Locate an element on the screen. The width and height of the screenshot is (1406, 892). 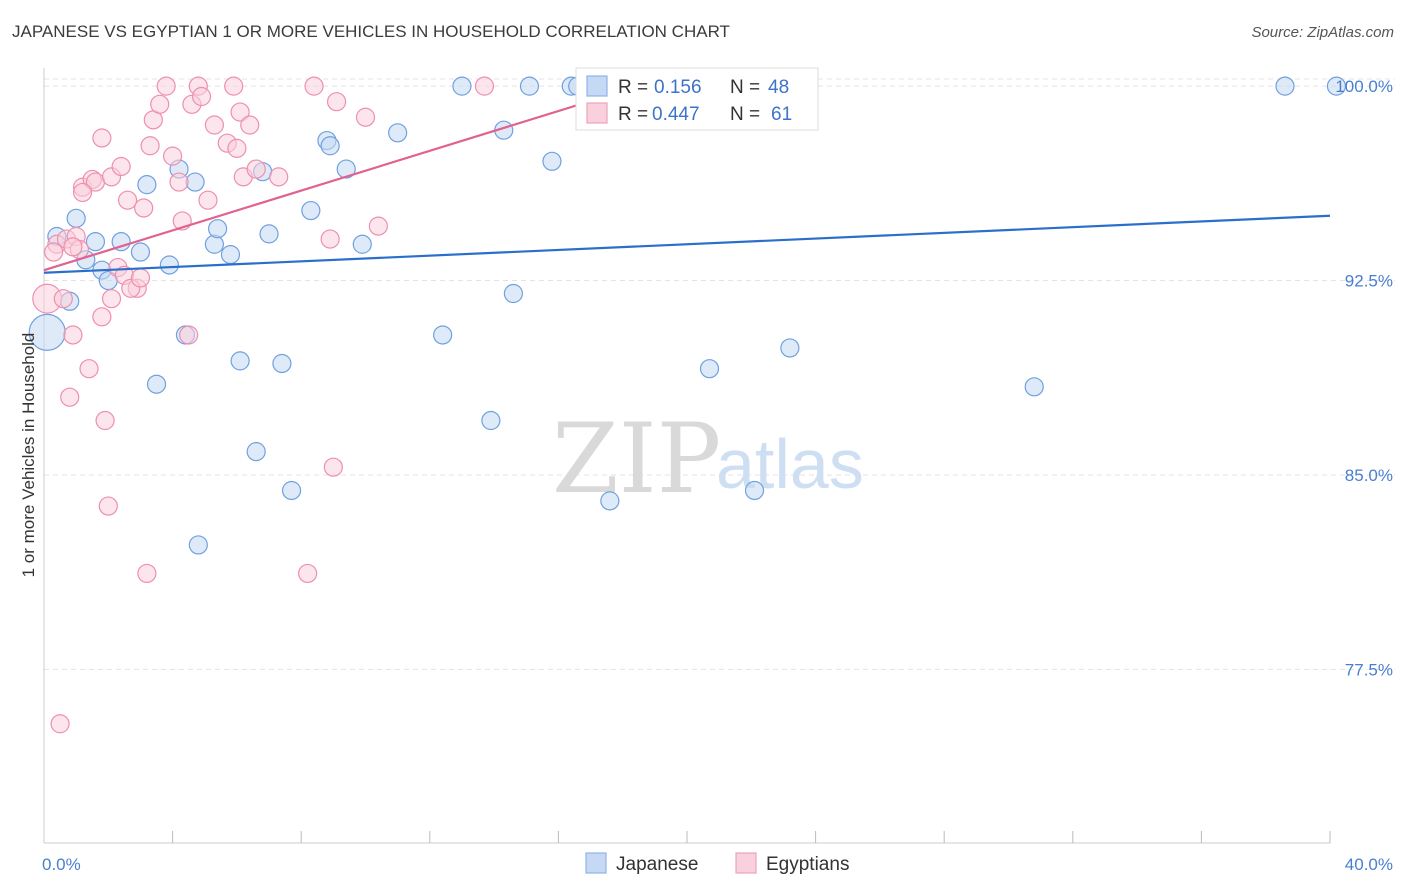
x-tick-labels: 0.0% 40.0% is located at coordinates (717, 864).